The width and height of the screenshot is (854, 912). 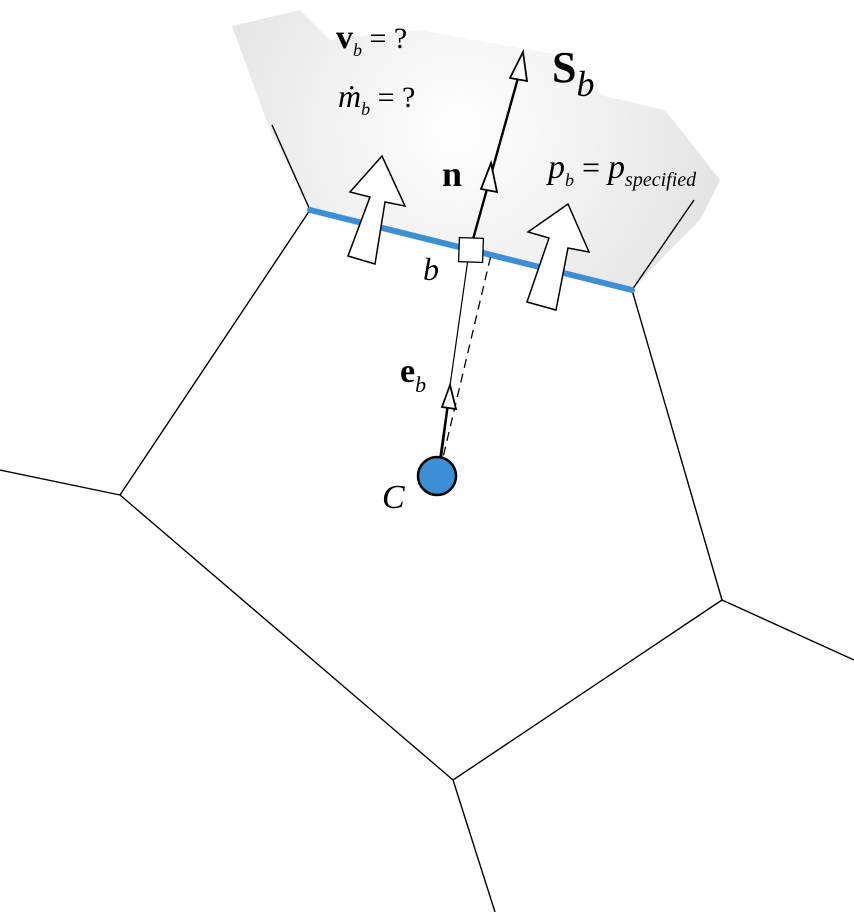 I want to click on eb-vector-shaft, so click(x=444, y=431).